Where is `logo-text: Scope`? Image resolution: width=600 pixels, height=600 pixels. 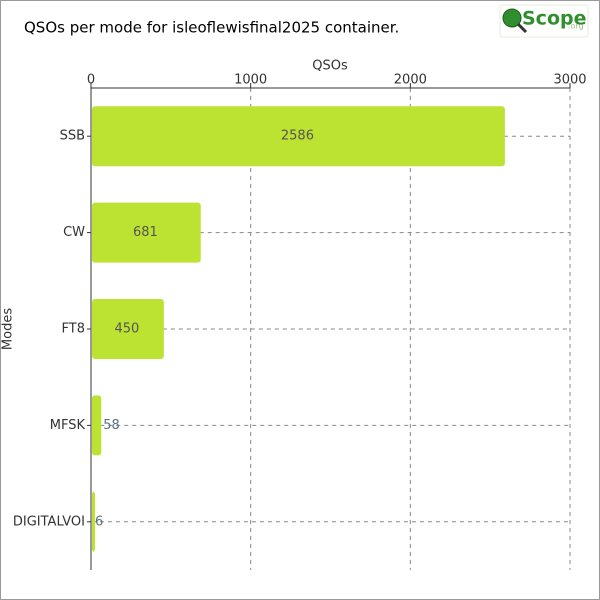 logo-text: Scope is located at coordinates (554, 19).